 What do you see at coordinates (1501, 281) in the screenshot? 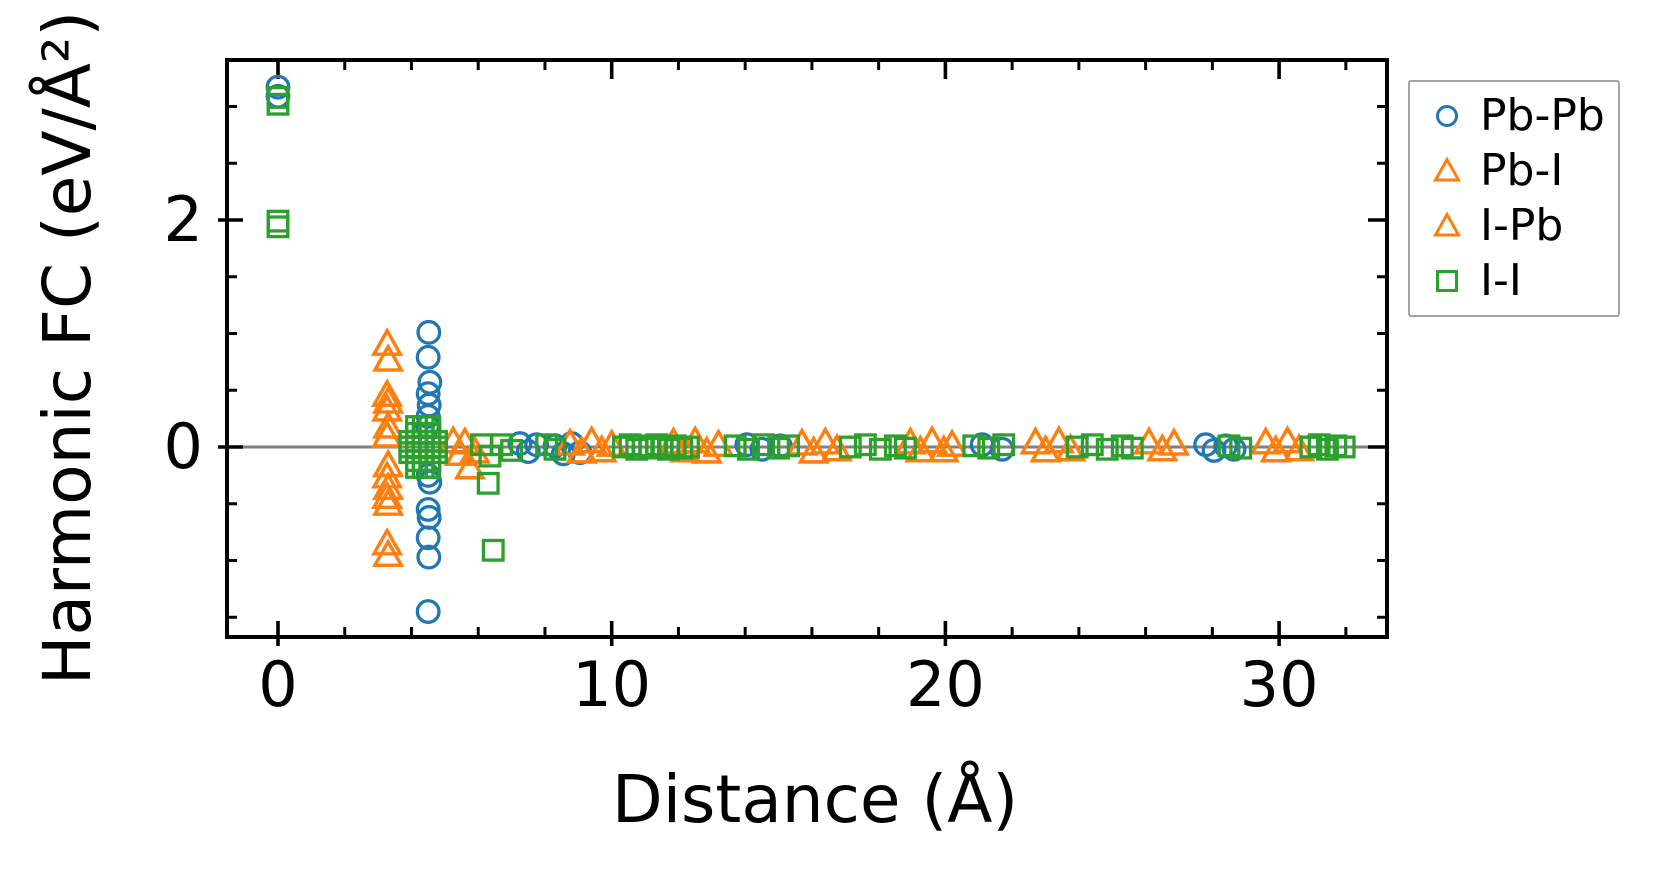
I see `legend-label: I-I` at bounding box center [1501, 281].